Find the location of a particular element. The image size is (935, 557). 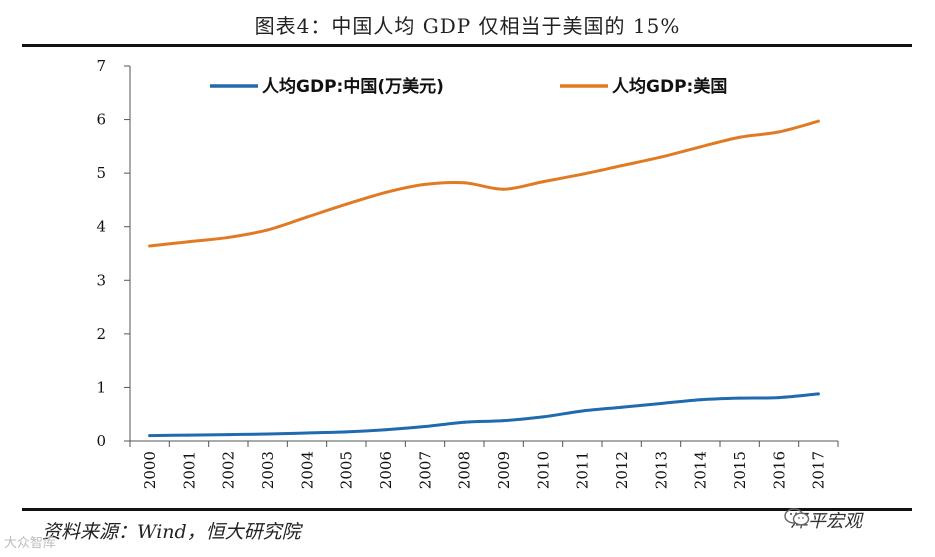

legend-label-1: 人均GDP:美国 is located at coordinates (669, 86).